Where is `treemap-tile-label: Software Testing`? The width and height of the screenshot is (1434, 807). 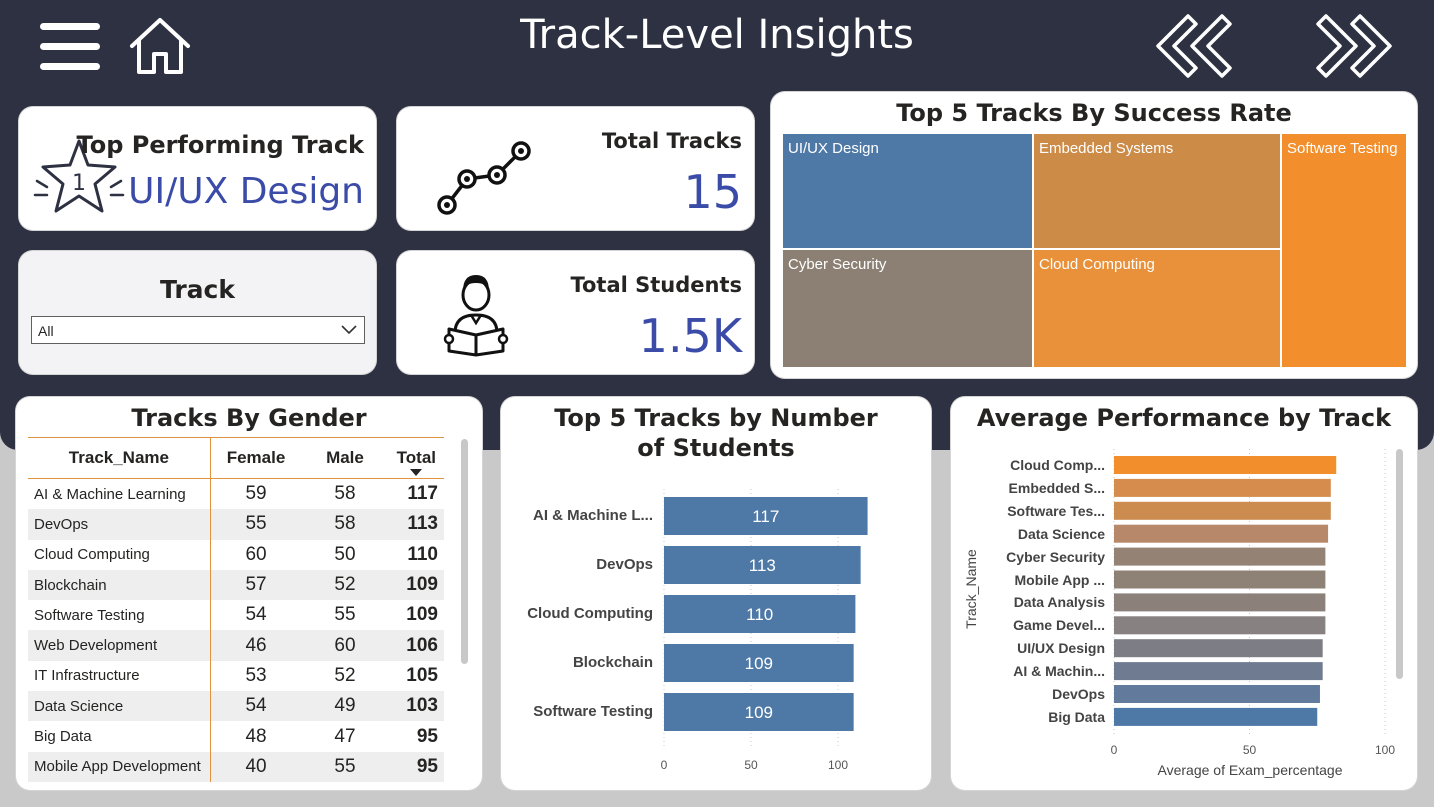 treemap-tile-label: Software Testing is located at coordinates (1342, 148).